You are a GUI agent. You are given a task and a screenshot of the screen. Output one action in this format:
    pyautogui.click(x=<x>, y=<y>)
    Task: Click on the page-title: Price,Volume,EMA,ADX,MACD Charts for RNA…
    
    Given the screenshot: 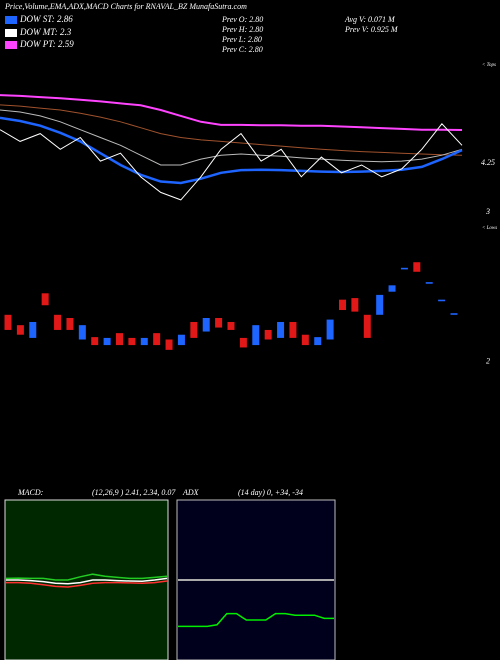 What is the action you would take?
    pyautogui.click(x=125, y=6)
    